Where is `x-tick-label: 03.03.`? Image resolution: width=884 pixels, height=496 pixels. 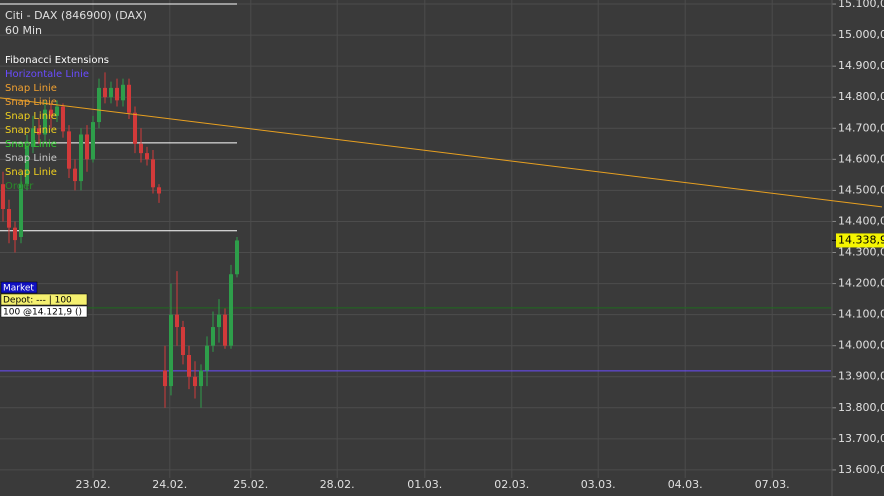 x-tick-label: 03.03. is located at coordinates (598, 484).